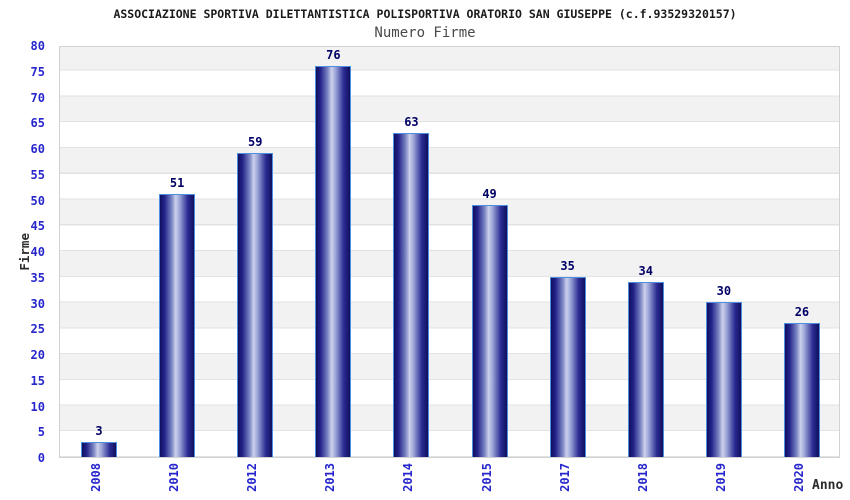 This screenshot has width=850, height=500. I want to click on y-tick-label: 40, so click(37, 252).